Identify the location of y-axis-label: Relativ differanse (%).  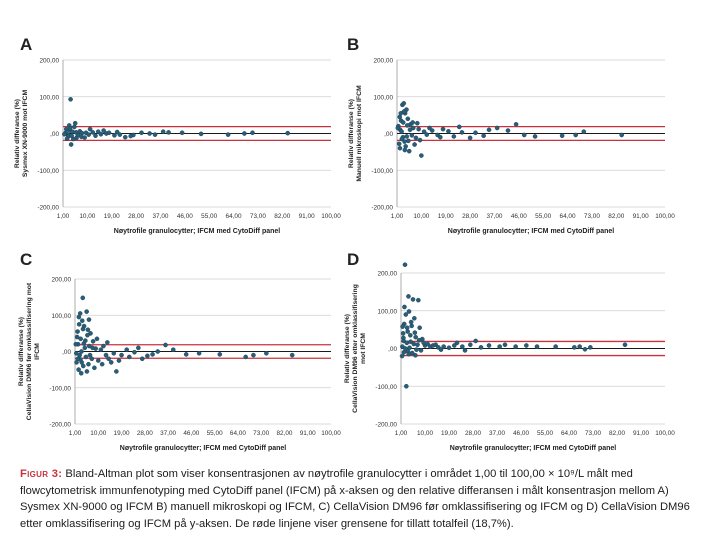
(347, 348).